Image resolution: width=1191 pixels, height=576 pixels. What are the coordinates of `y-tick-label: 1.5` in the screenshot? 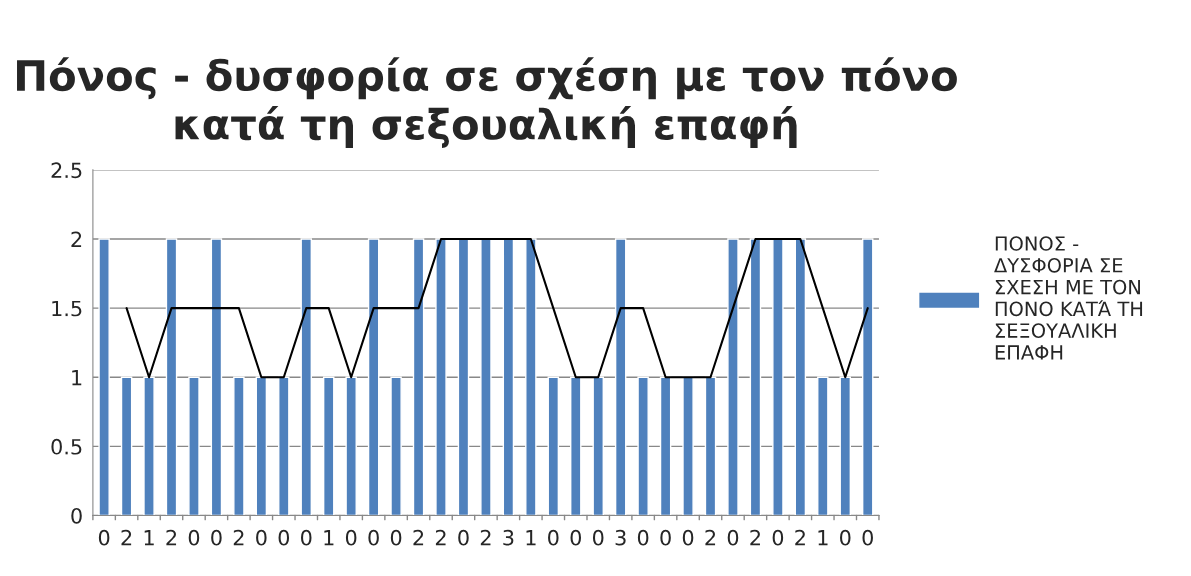 It's located at (67, 308).